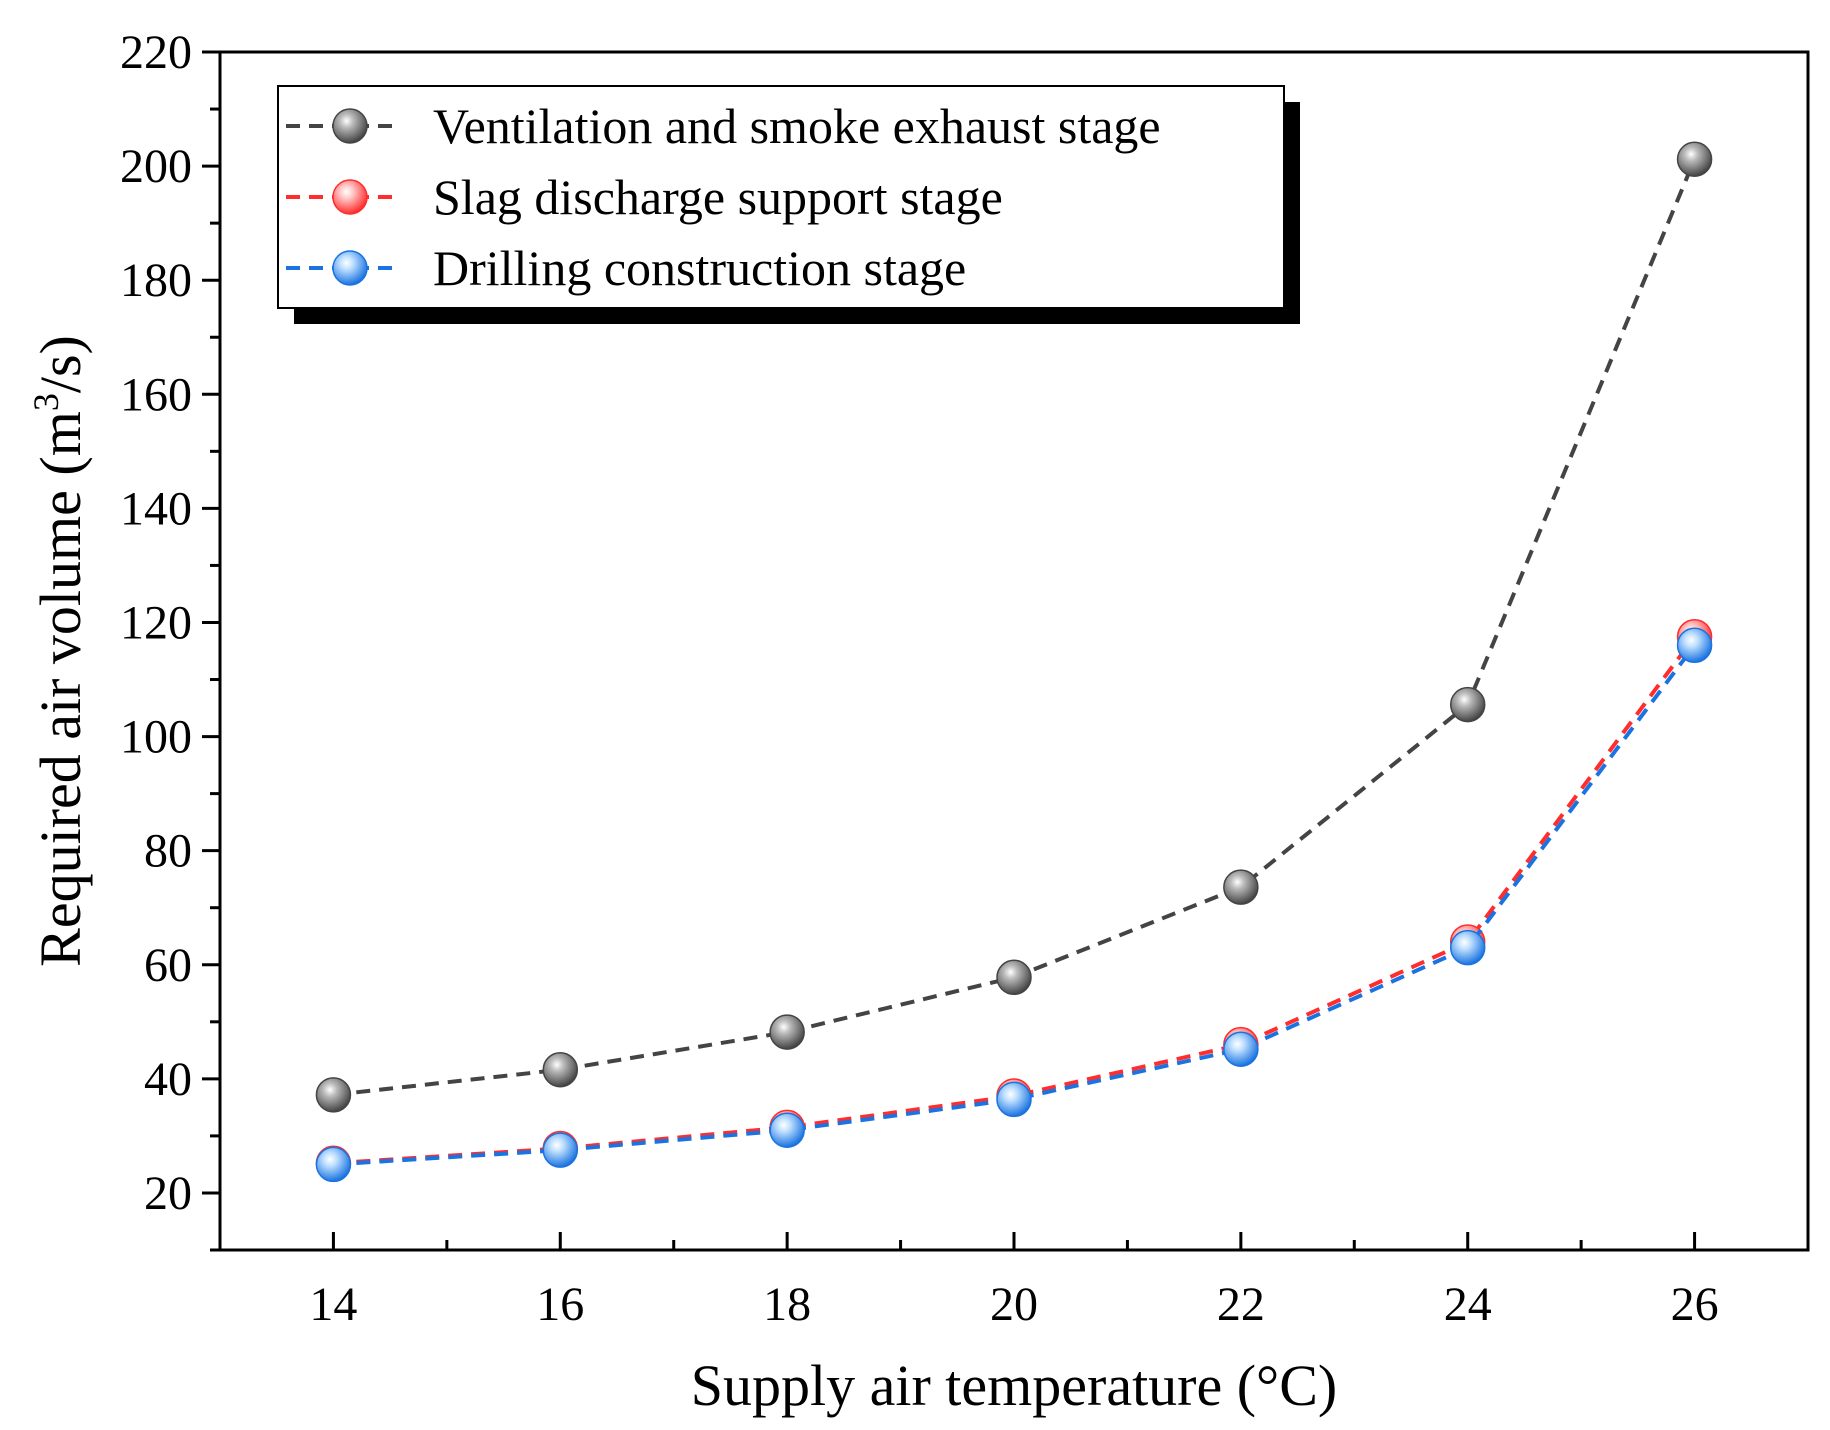  I want to click on y-tick-label: 140, so click(156, 508).